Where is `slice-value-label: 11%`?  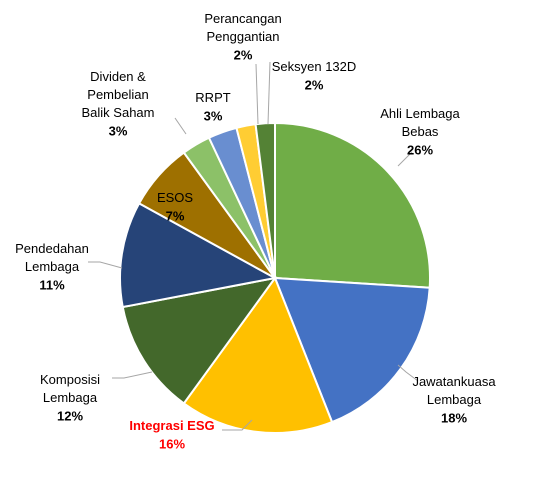
slice-value-label: 11% is located at coordinates (52, 284).